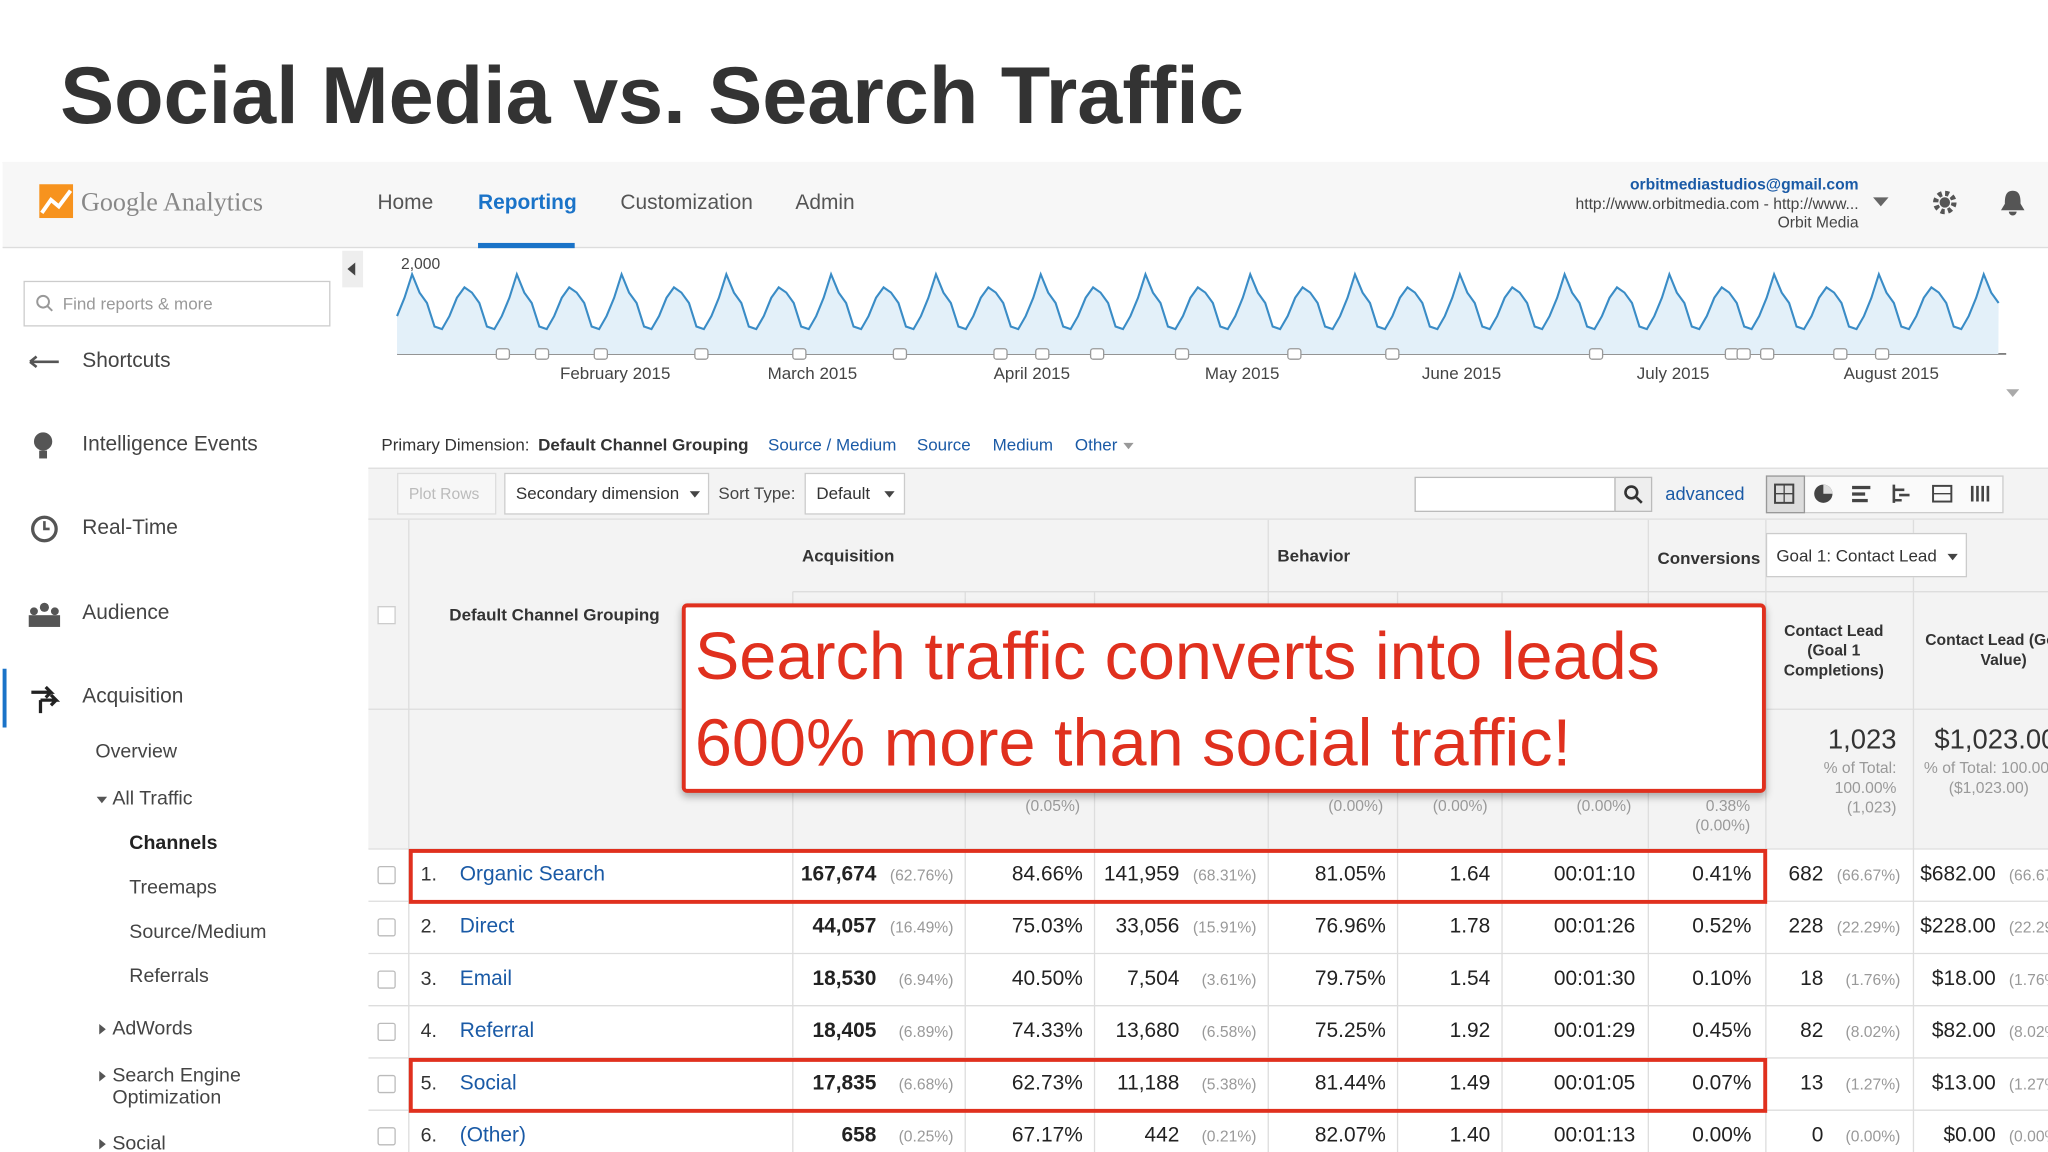 The height and width of the screenshot is (1152, 2048). Describe the element at coordinates (1594, 874) in the screenshot. I see `cell-value: 00:01:10` at that location.